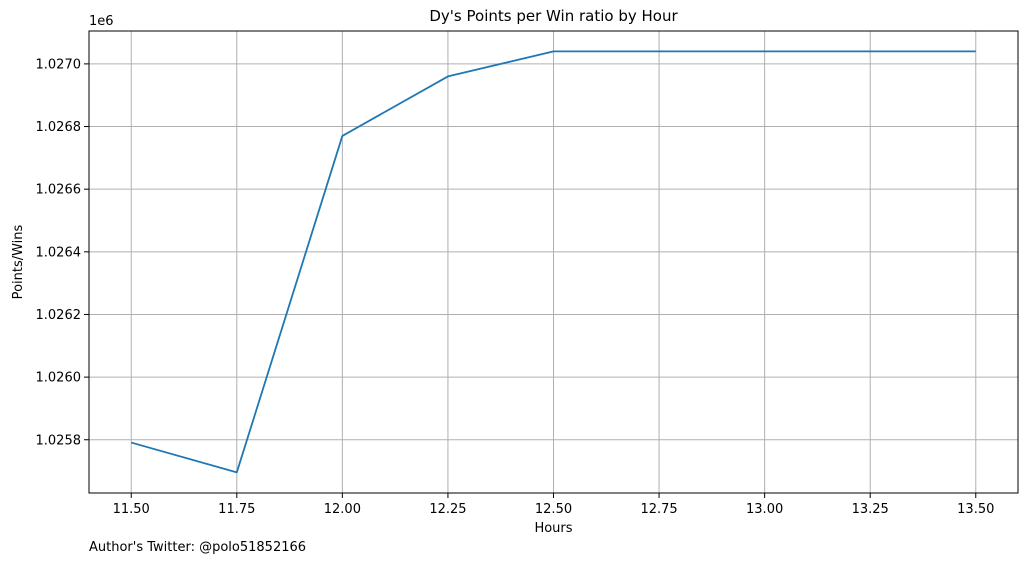  What do you see at coordinates (59, 252) in the screenshot?
I see `y-tick-label: 1.0264` at bounding box center [59, 252].